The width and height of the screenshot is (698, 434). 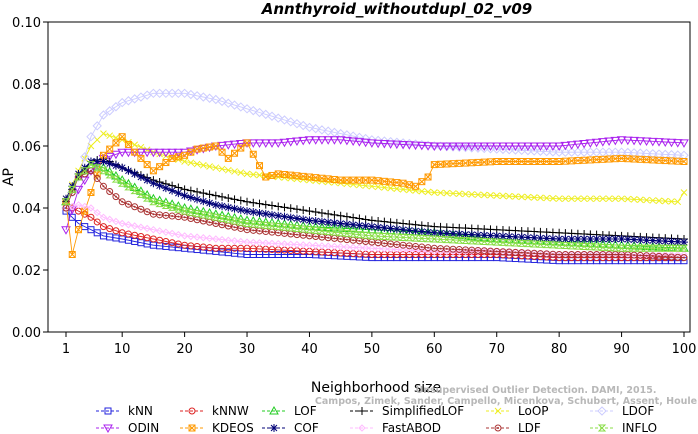 What do you see at coordinates (306, 427) in the screenshot?
I see `legend-label-cof: COF` at bounding box center [306, 427].